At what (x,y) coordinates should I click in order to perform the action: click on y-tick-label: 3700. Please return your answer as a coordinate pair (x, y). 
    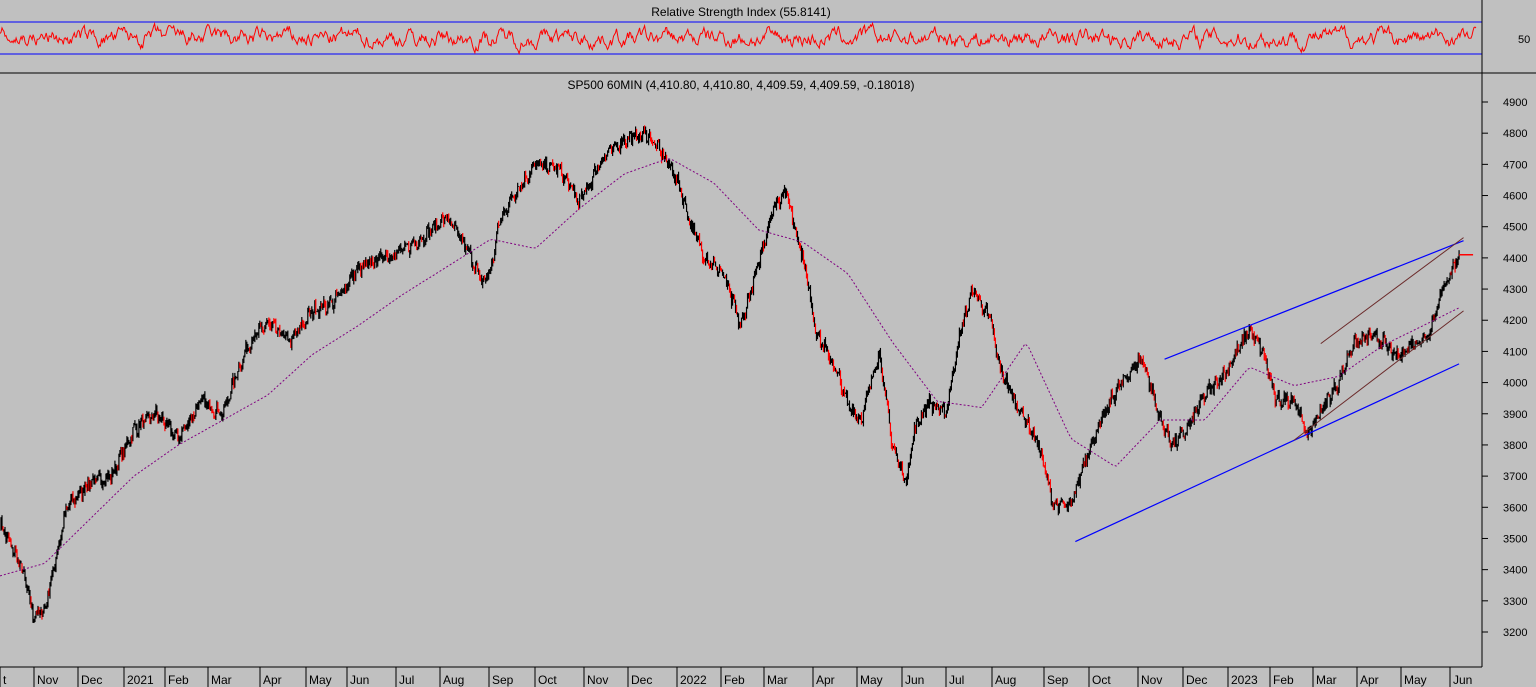
    Looking at the image, I should click on (1515, 477).